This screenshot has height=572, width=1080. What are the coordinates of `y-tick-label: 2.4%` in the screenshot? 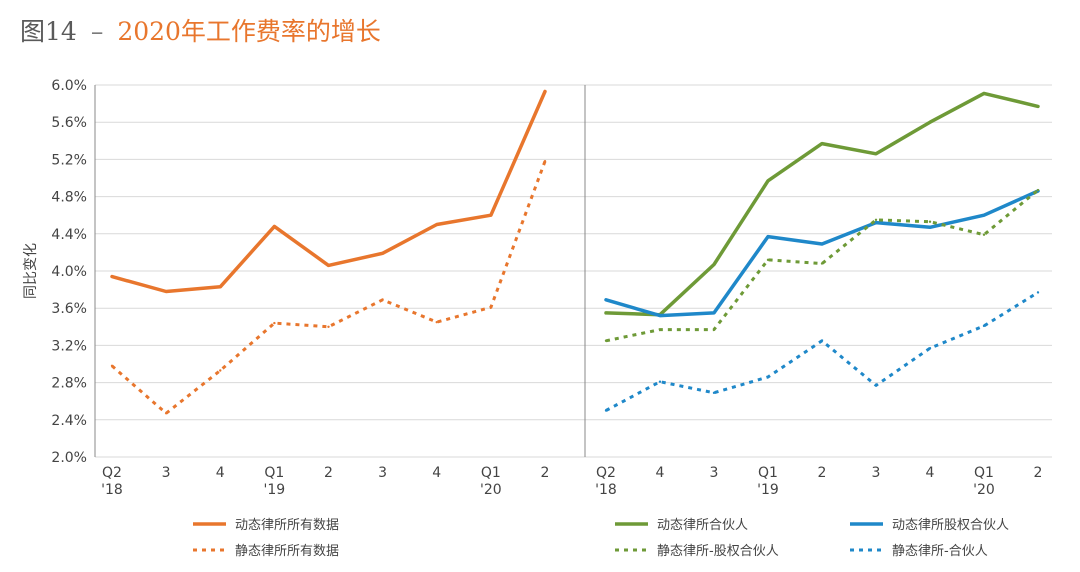 It's located at (69, 421).